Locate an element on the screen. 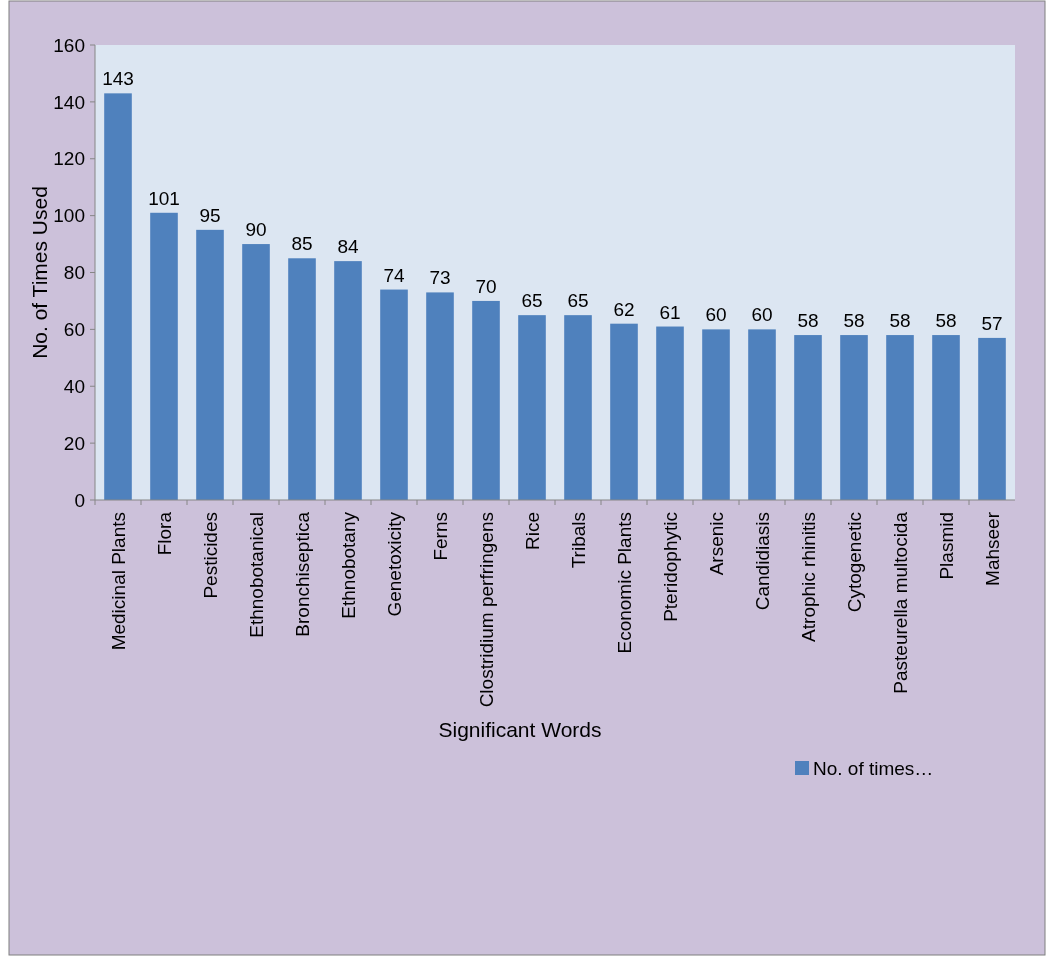 The image size is (1046, 957). x-tick-label: Cytogenetic is located at coordinates (854, 562).